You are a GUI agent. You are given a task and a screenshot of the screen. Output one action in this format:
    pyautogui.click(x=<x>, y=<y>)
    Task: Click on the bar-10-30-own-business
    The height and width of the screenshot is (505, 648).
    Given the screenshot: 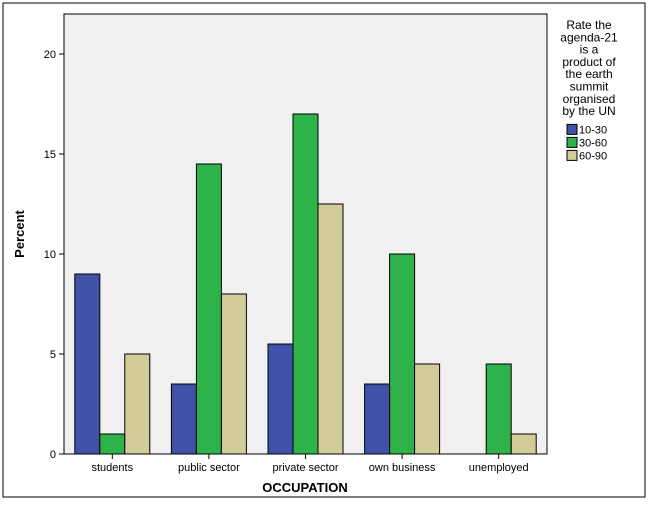 What is the action you would take?
    pyautogui.click(x=377, y=419)
    